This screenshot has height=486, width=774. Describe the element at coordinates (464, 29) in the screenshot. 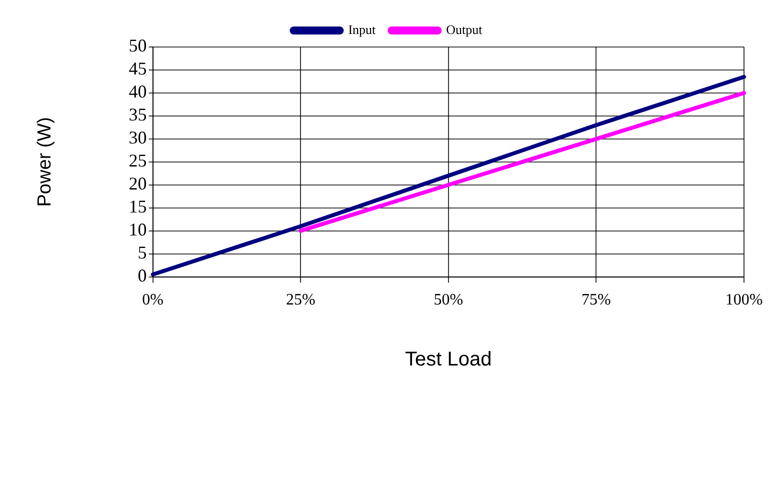

I see `legend-label: Output` at that location.